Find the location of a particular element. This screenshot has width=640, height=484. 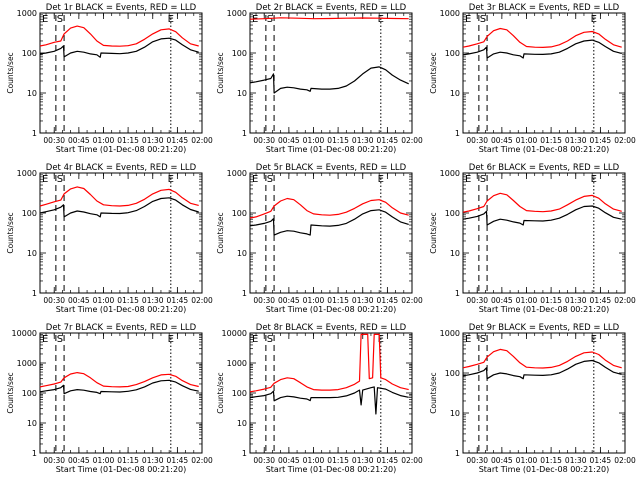

panel-title: Det 5r BLACK = Events, RED = LLD is located at coordinates (331, 168).